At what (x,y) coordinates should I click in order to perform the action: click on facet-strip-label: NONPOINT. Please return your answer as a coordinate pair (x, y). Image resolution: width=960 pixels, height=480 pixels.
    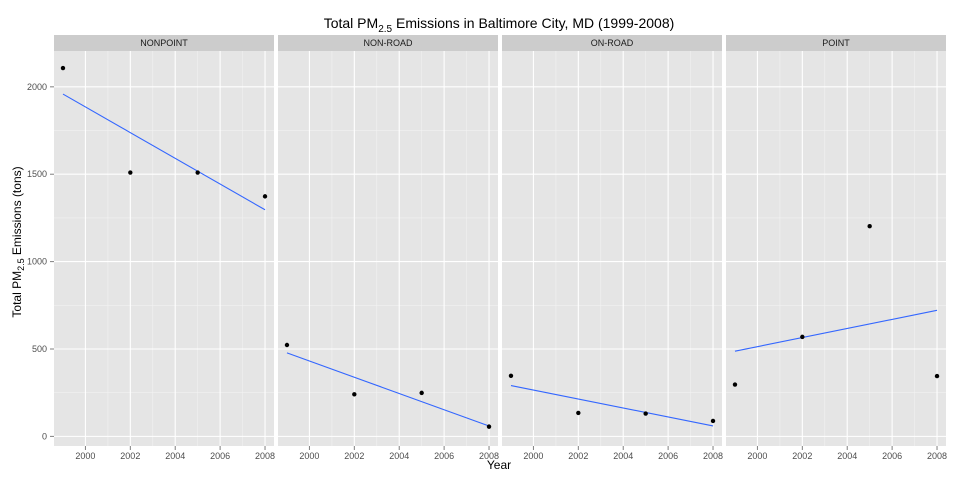
    Looking at the image, I should click on (164, 43).